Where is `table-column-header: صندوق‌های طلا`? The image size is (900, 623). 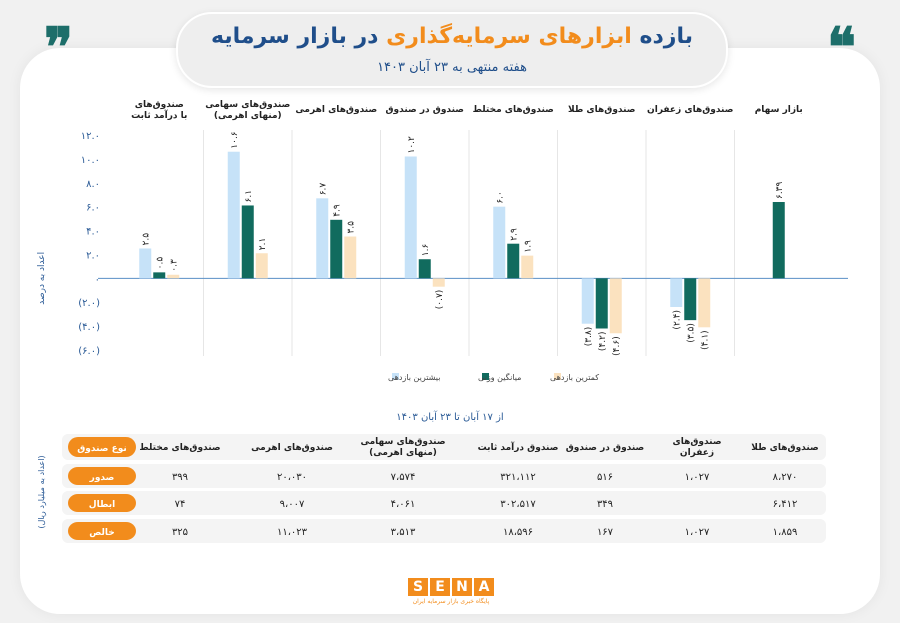
table-column-header: صندوق‌های طلا is located at coordinates (785, 448).